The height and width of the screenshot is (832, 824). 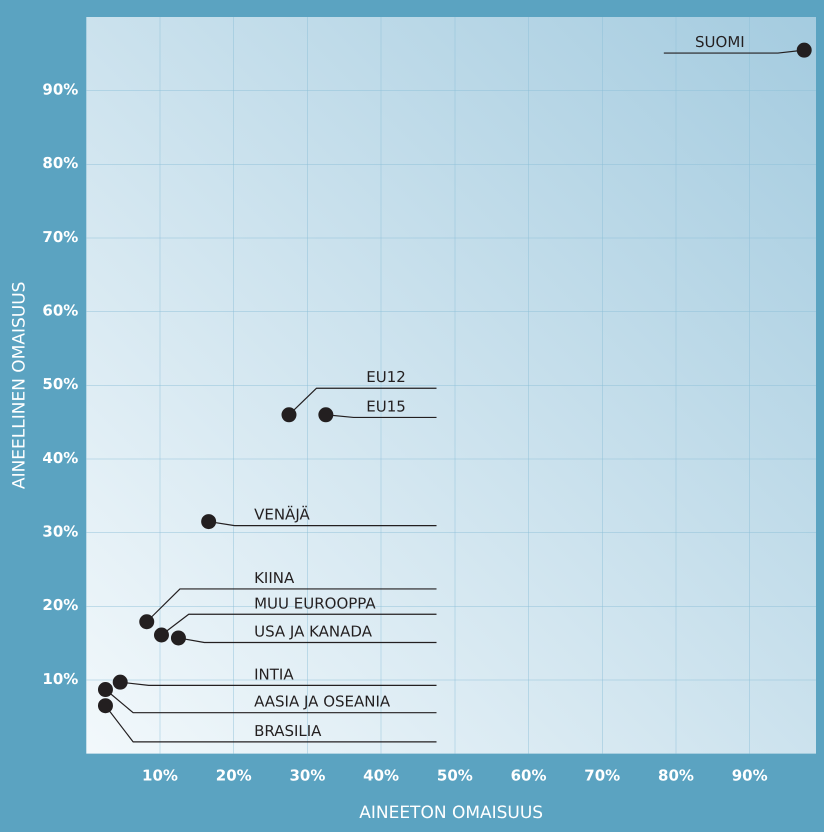 I want to click on text: SUOMI, so click(x=720, y=42).